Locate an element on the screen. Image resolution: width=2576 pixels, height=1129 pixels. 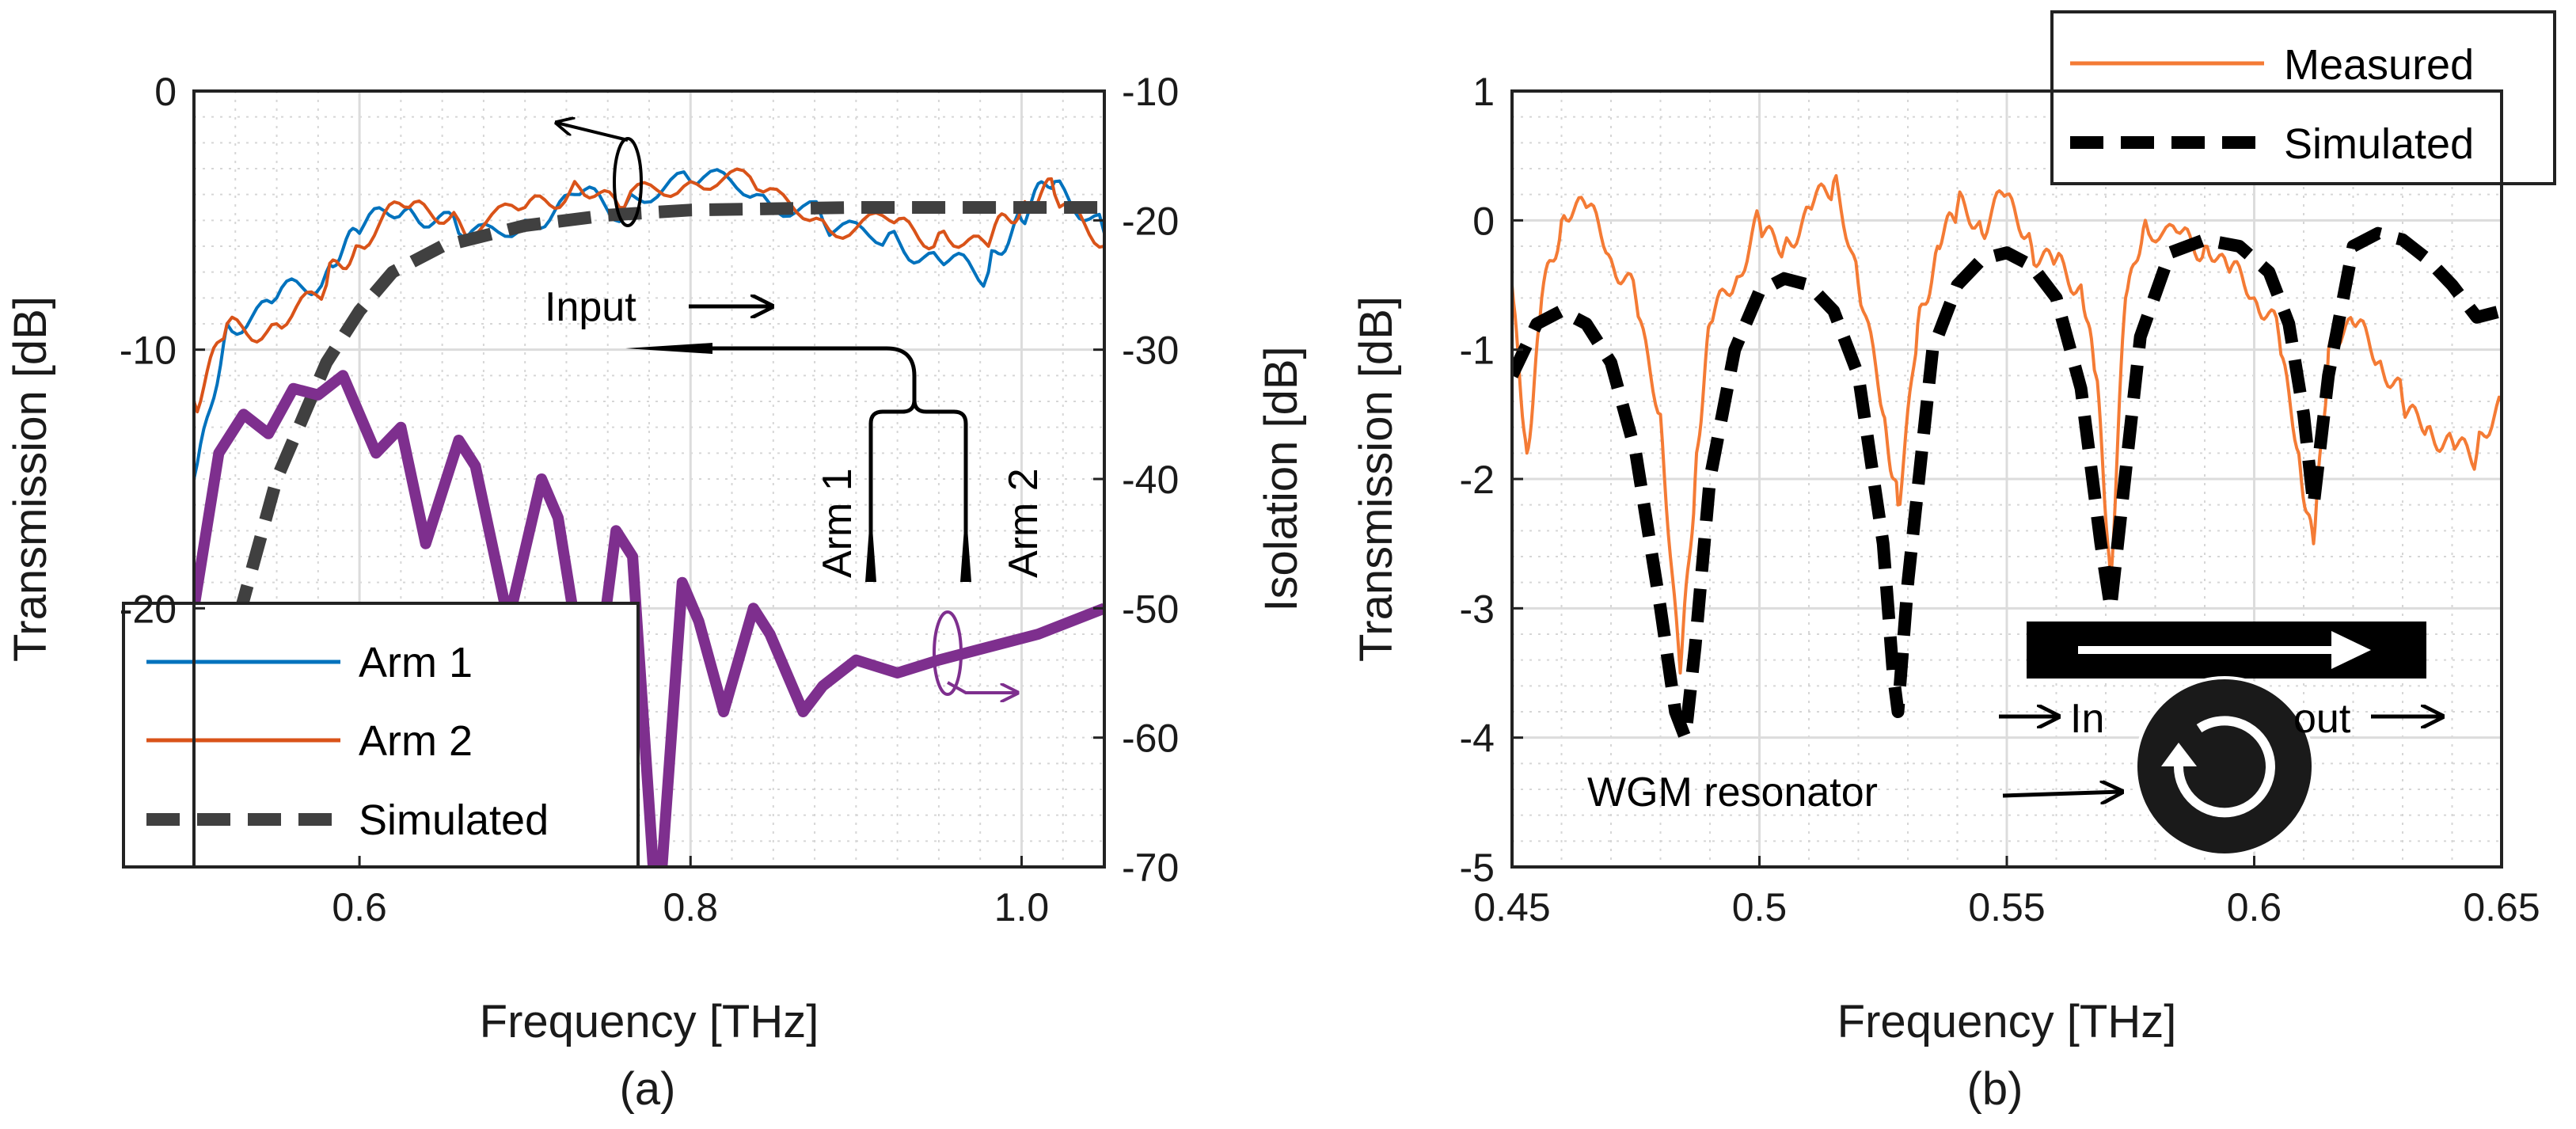
legend-label-arm1: Arm 1 is located at coordinates (416, 662).